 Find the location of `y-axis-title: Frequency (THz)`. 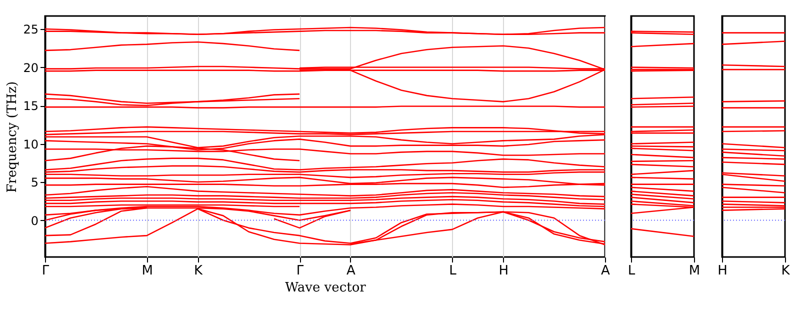

y-axis-title: Frequency (THz) is located at coordinates (12, 137).